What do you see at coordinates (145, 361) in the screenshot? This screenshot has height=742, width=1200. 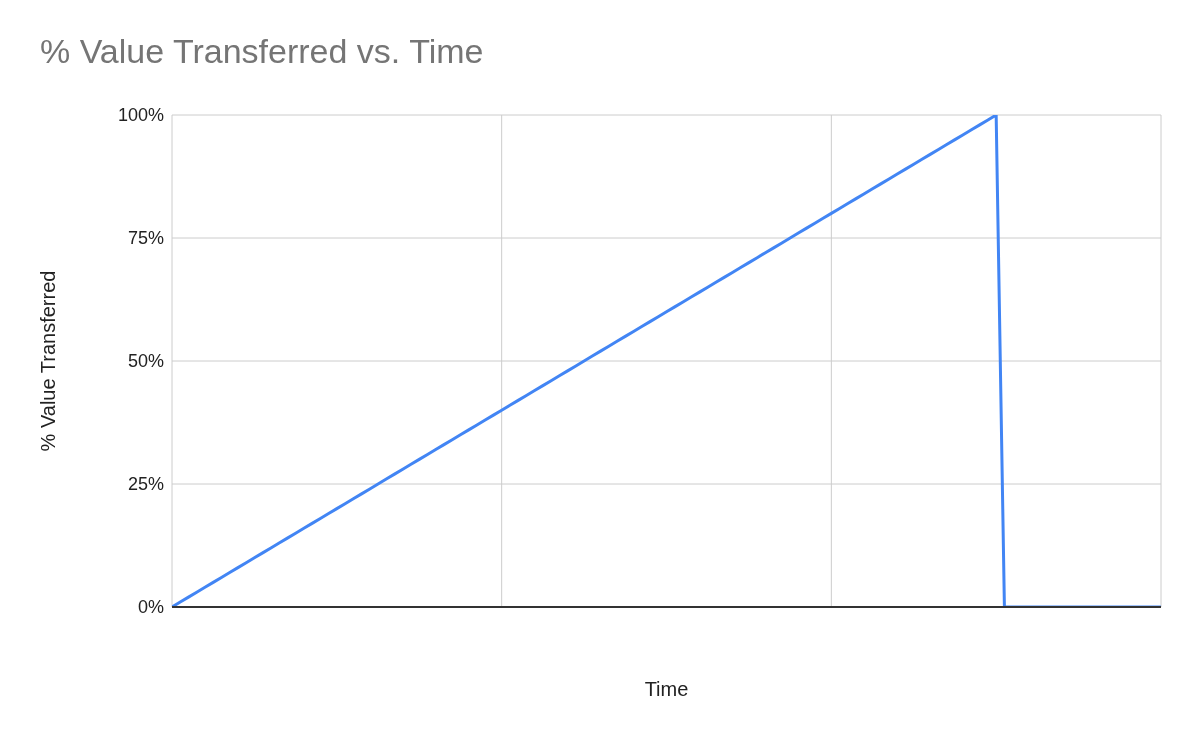 I see `y-tick-label: 50%` at bounding box center [145, 361].